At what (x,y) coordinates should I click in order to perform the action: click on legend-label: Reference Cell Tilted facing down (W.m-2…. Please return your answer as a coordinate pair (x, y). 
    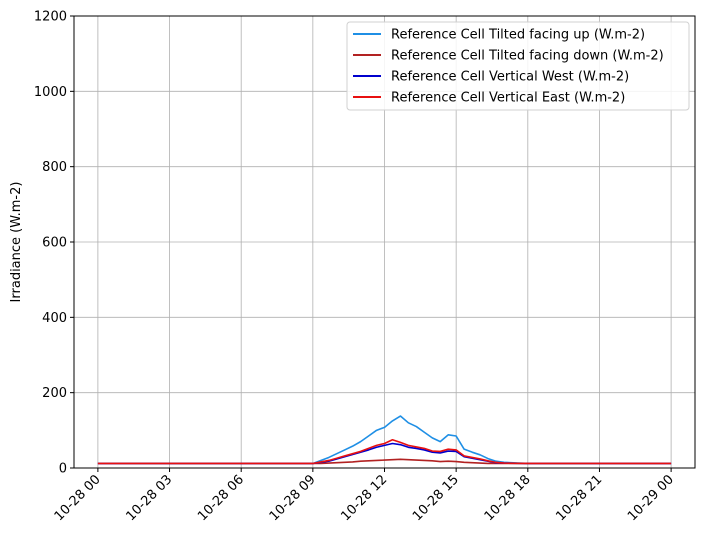
    Looking at the image, I should click on (527, 56).